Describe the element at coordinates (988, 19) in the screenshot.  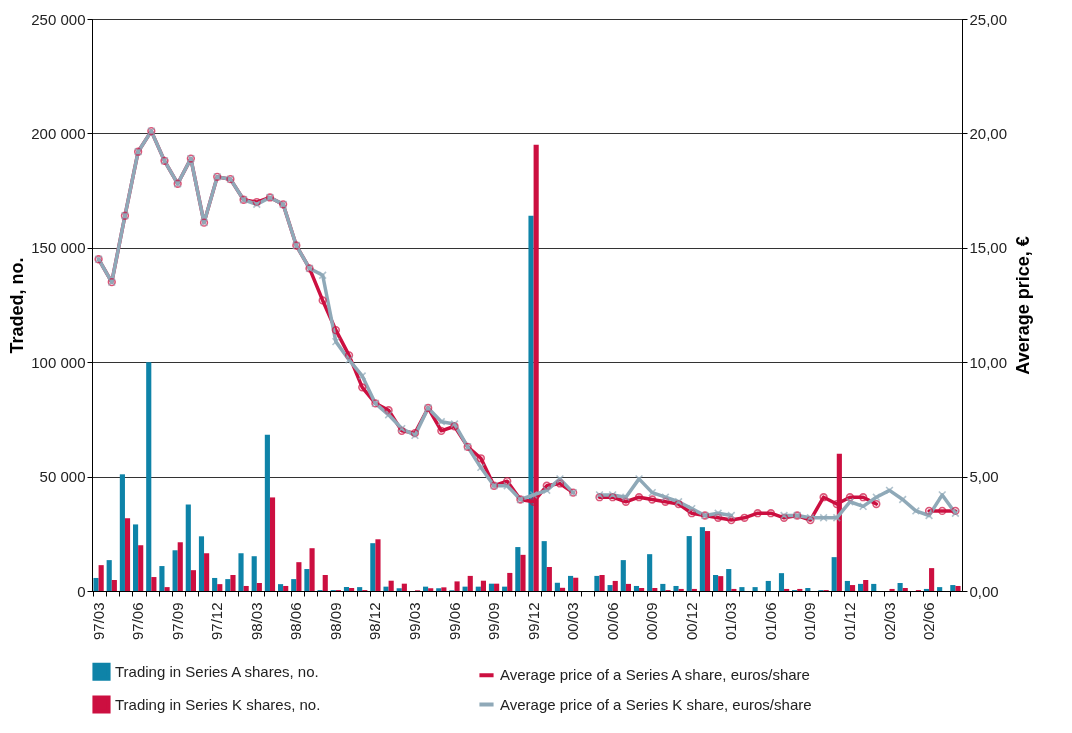
I see `y2-tick-label: 25,00` at that location.